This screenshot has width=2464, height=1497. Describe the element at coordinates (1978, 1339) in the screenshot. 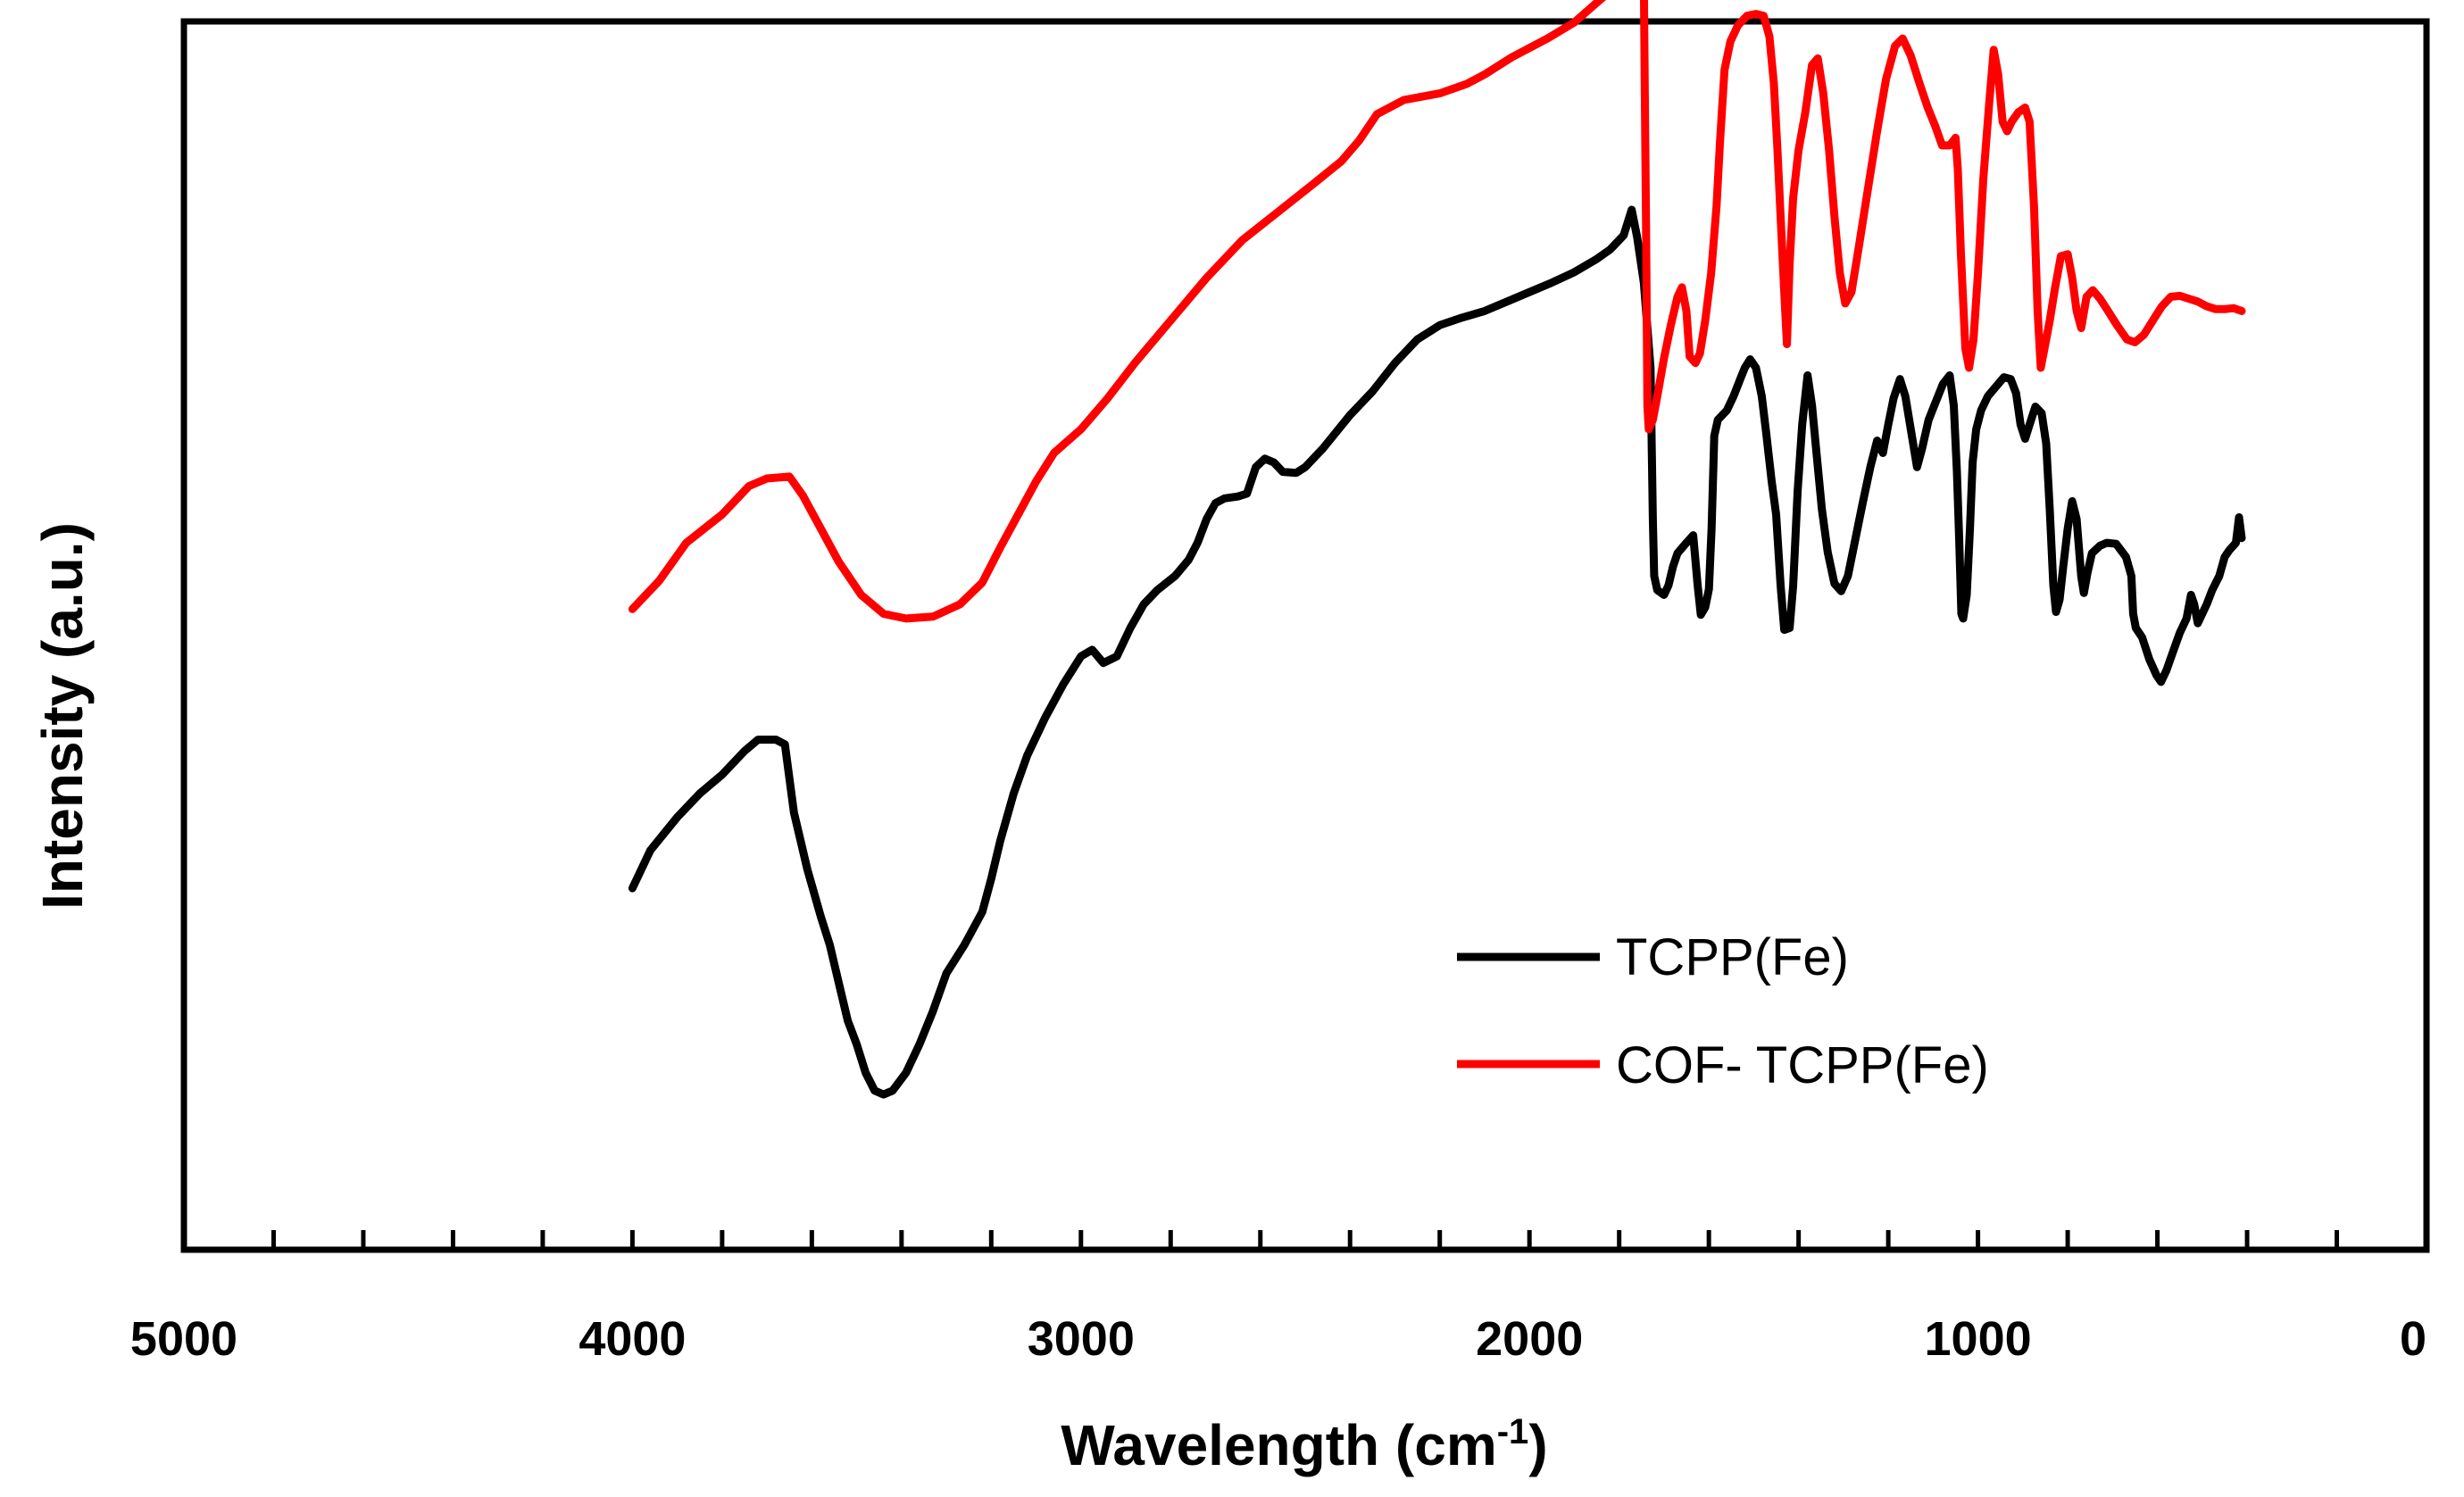

I see `x-tick-label: 1000` at that location.